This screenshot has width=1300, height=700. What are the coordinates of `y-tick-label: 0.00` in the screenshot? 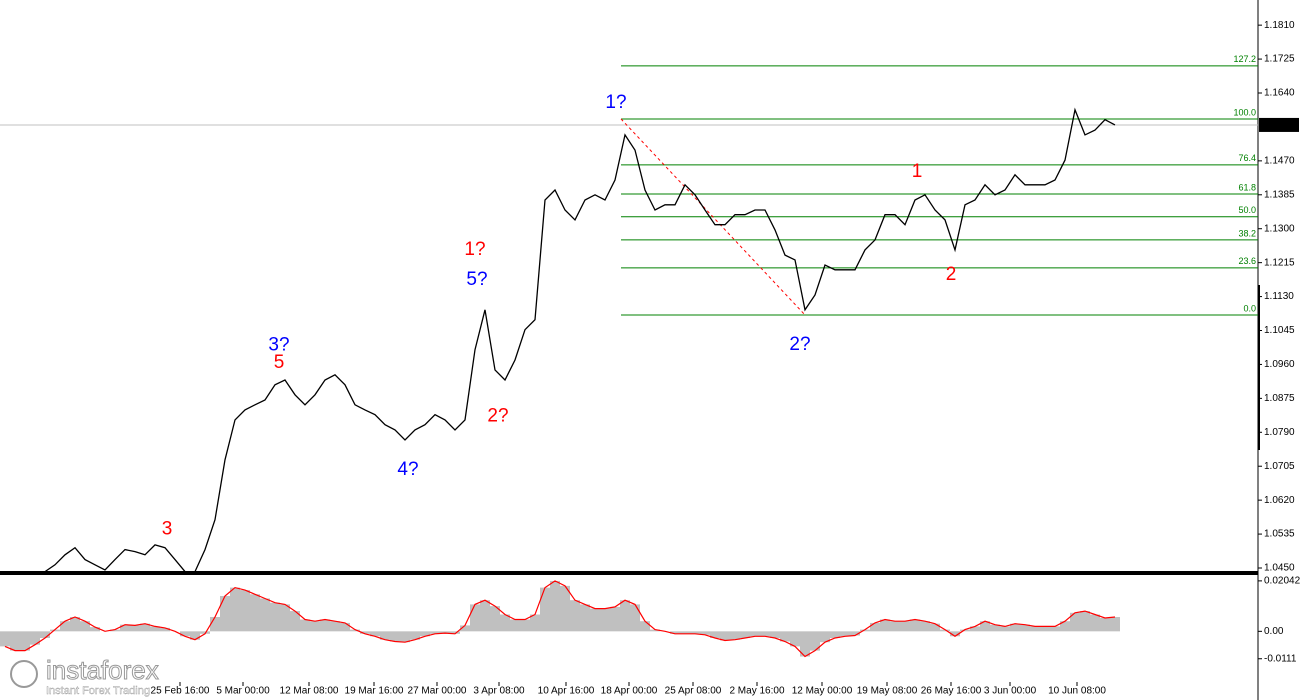 It's located at (1274, 631).